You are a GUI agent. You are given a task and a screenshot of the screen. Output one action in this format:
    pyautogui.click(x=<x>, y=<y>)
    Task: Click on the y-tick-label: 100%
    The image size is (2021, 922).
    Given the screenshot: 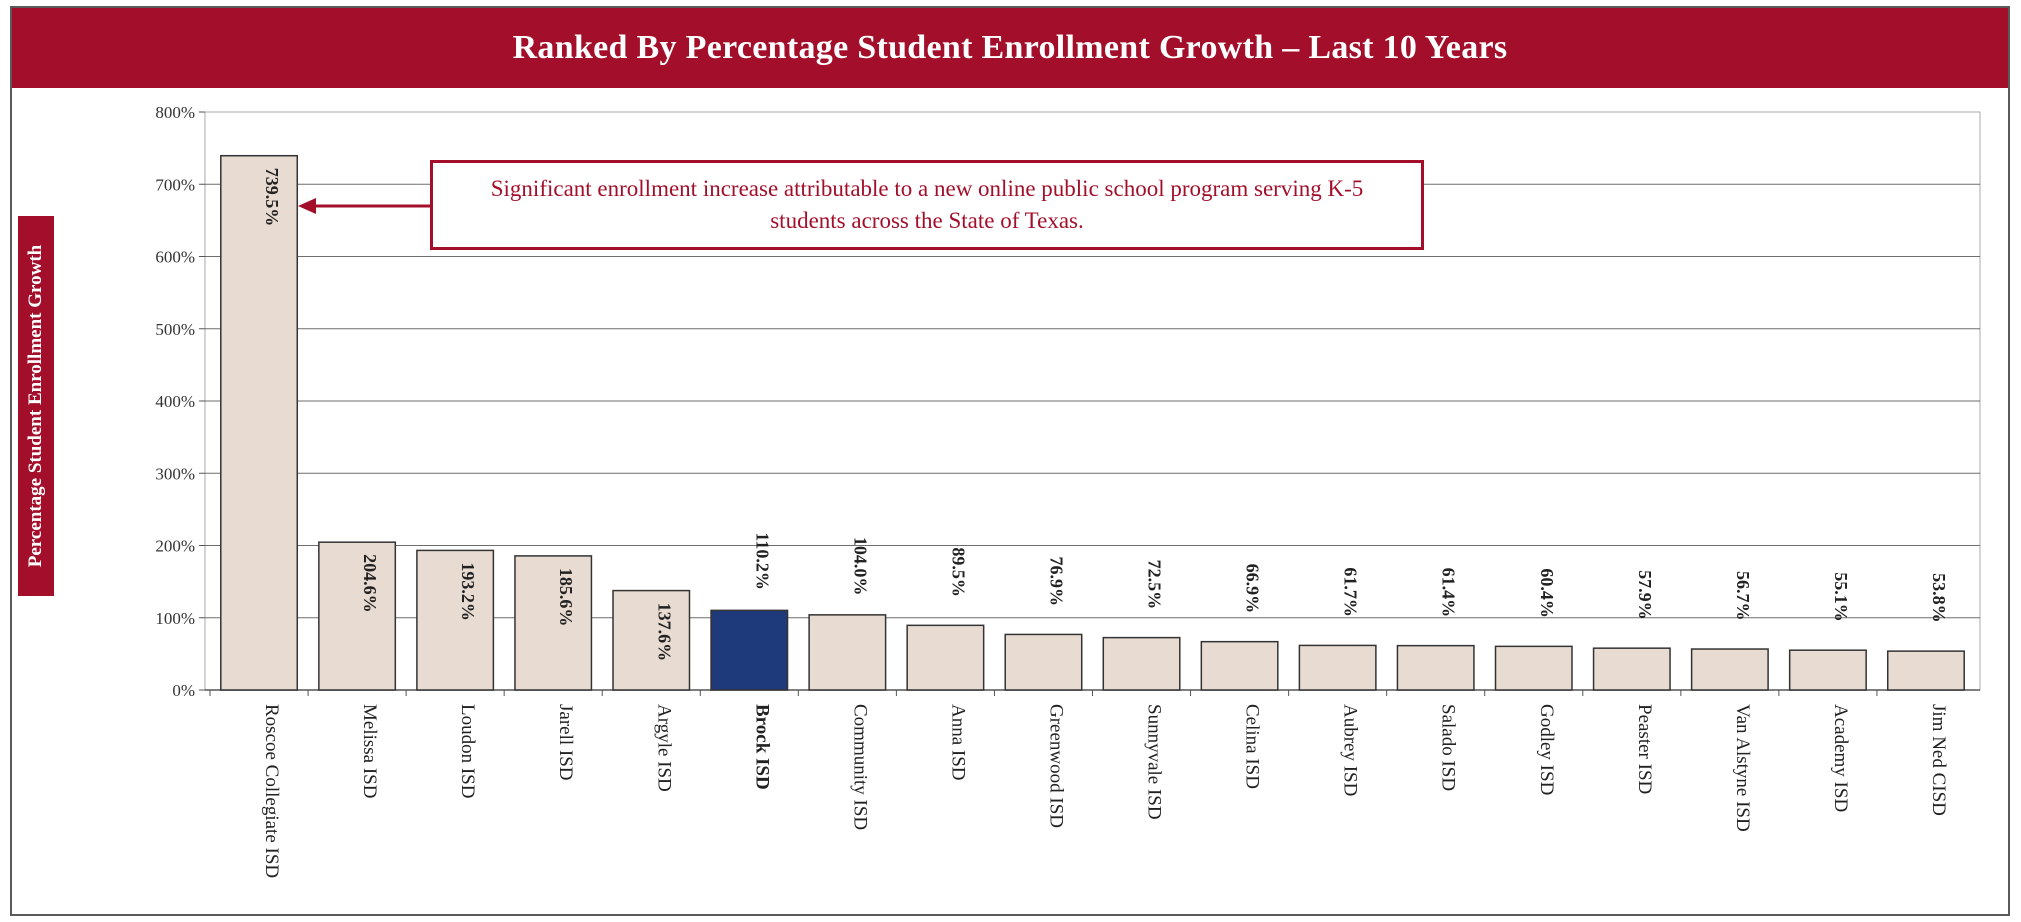 What is the action you would take?
    pyautogui.click(x=175, y=618)
    